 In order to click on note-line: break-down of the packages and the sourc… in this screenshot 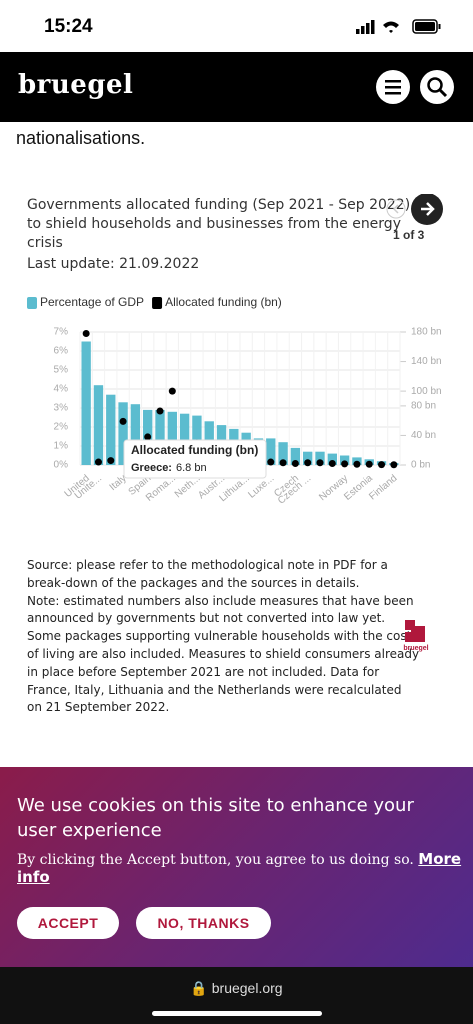, I will do `click(193, 582)`.